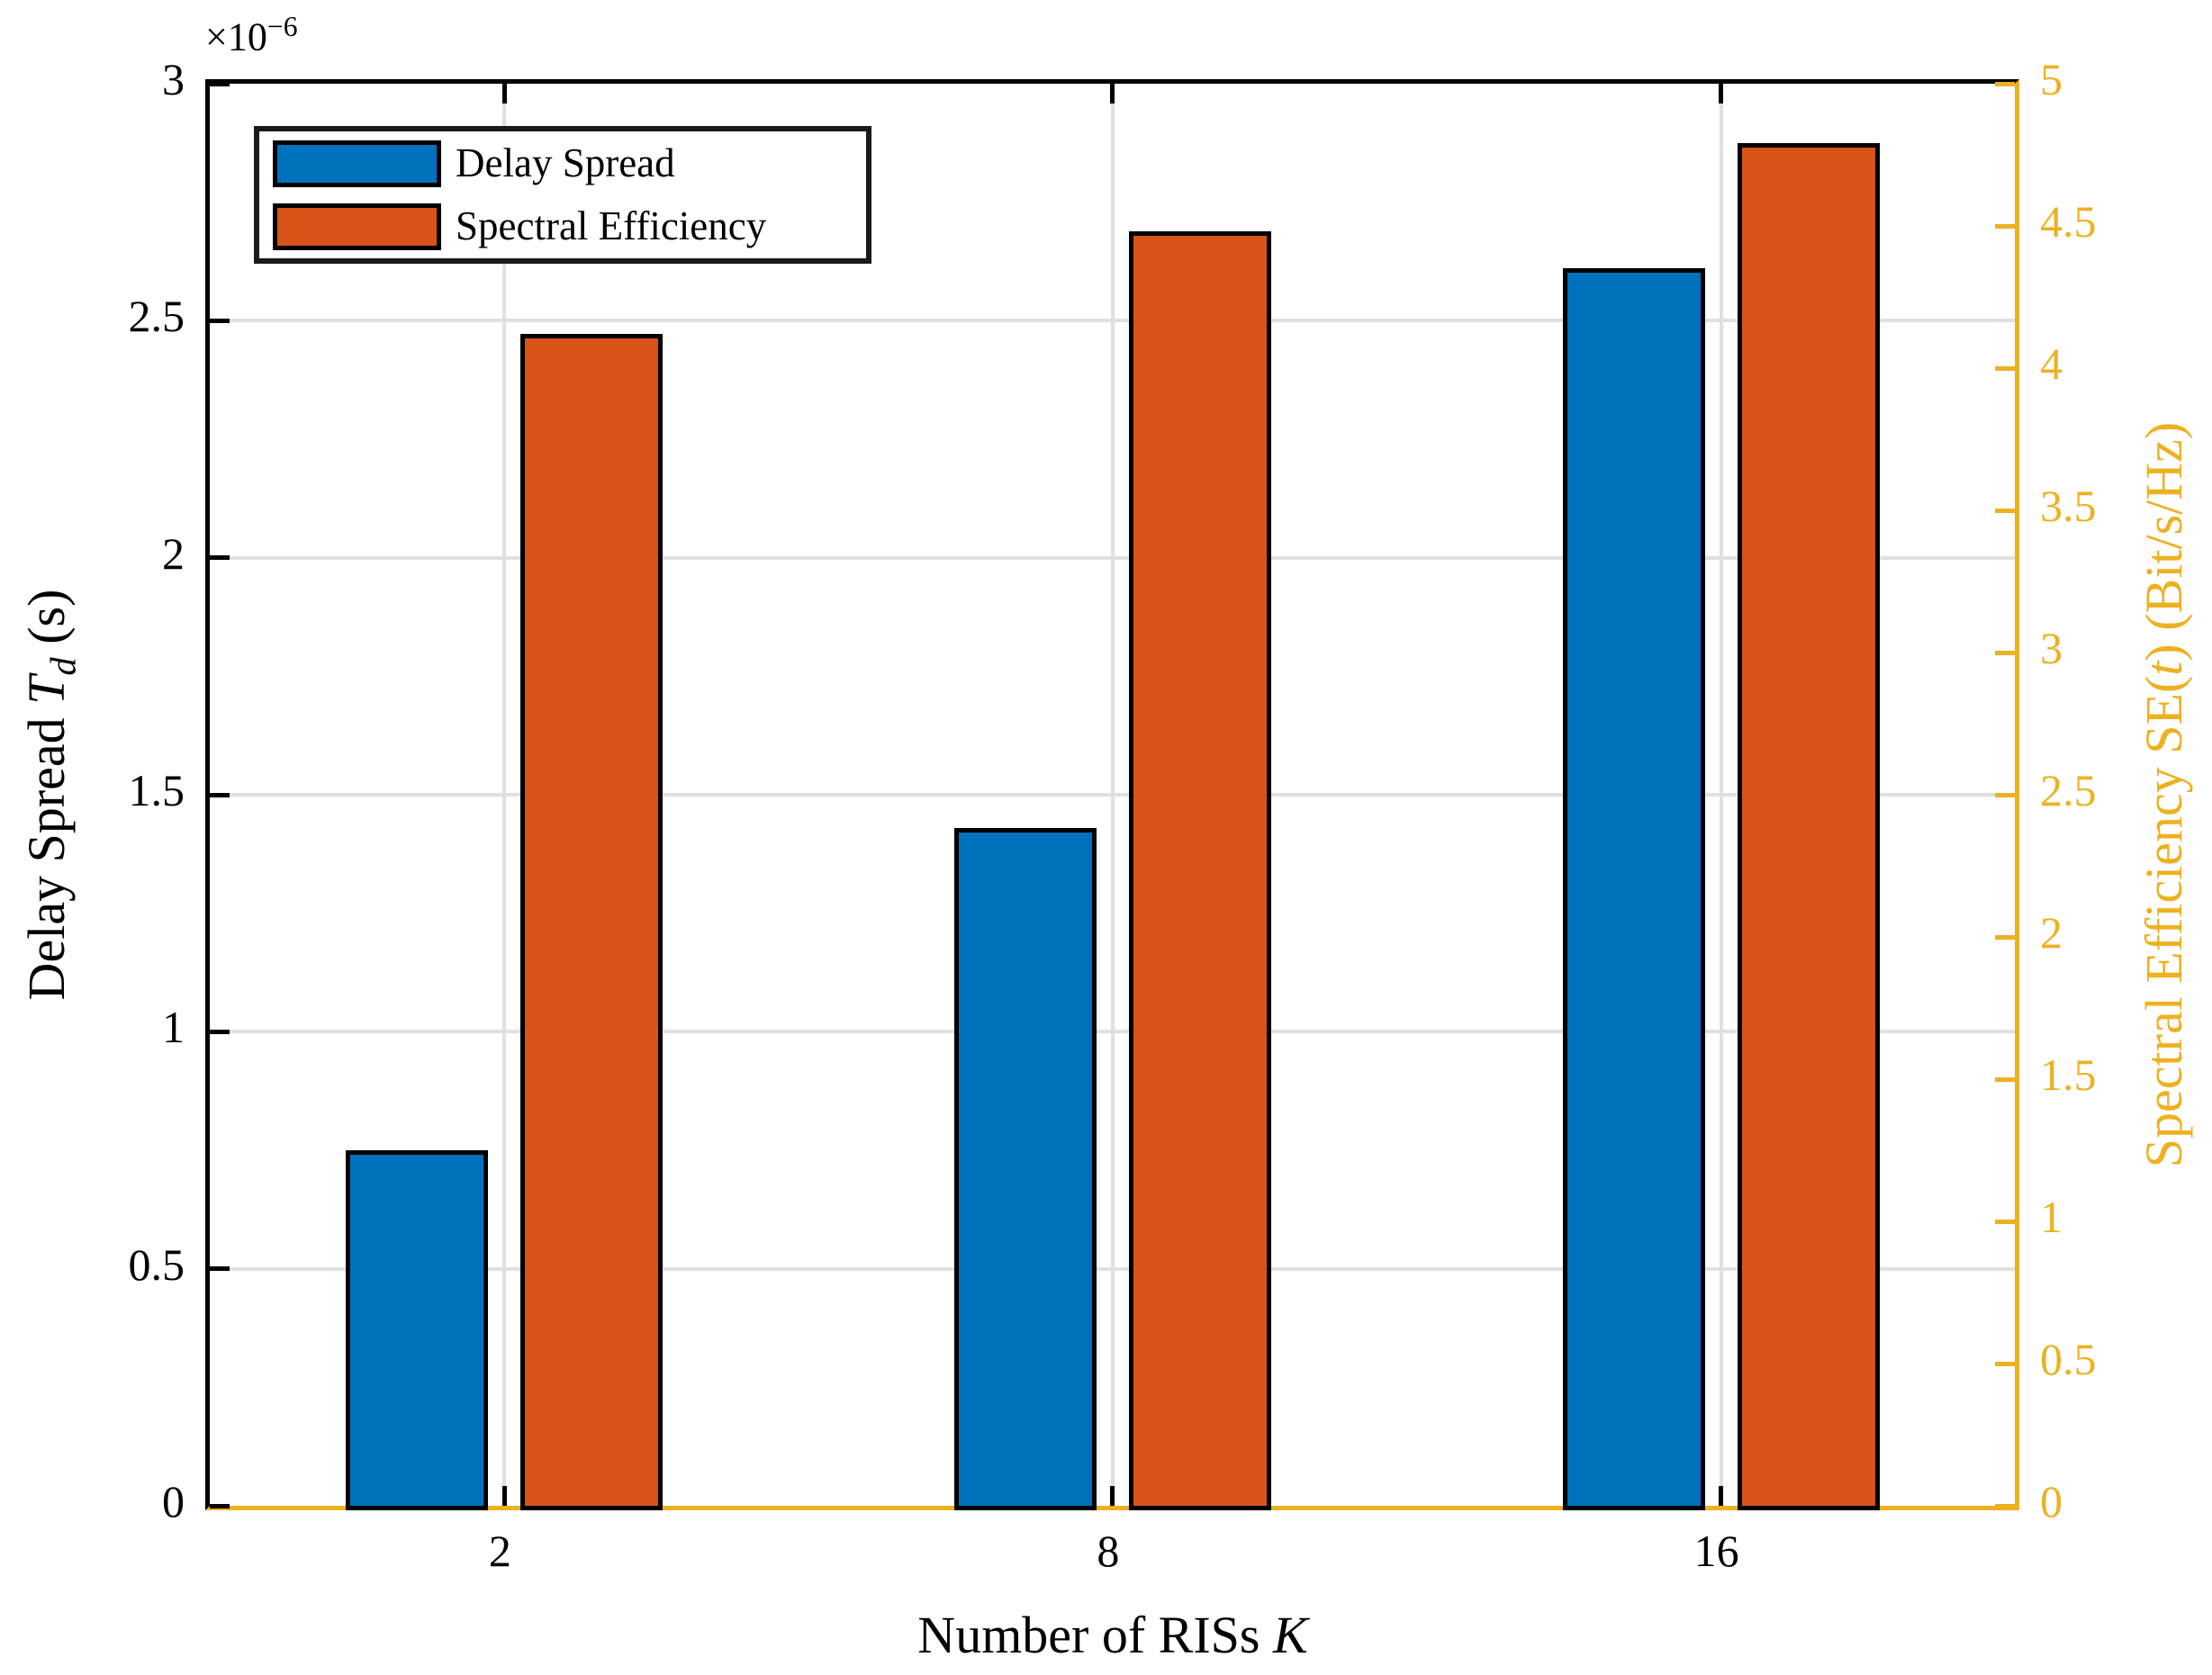  I want to click on left-axis-label-symbol: T, so click(46, 690).